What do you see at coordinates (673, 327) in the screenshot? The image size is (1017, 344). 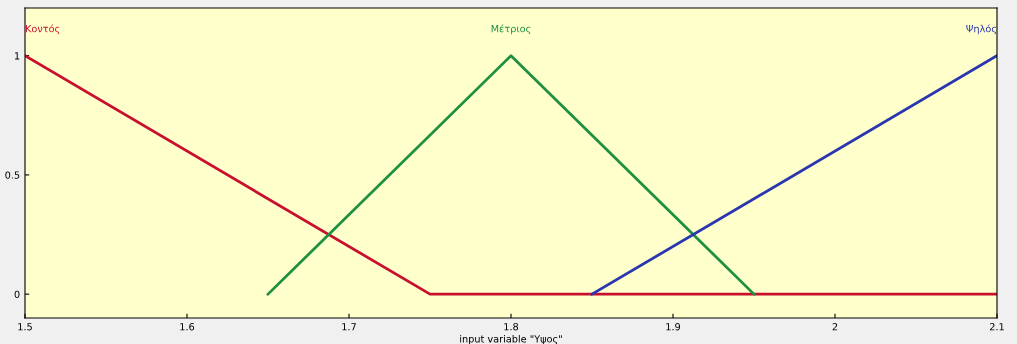 I see `x-tick-label: 1.9` at bounding box center [673, 327].